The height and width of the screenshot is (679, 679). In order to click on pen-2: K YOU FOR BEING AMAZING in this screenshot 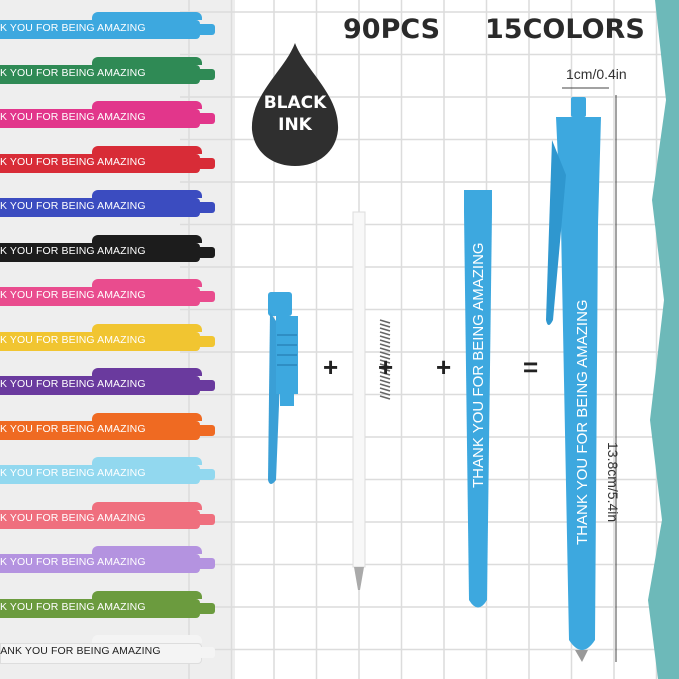, I will do `click(107, 70)`.